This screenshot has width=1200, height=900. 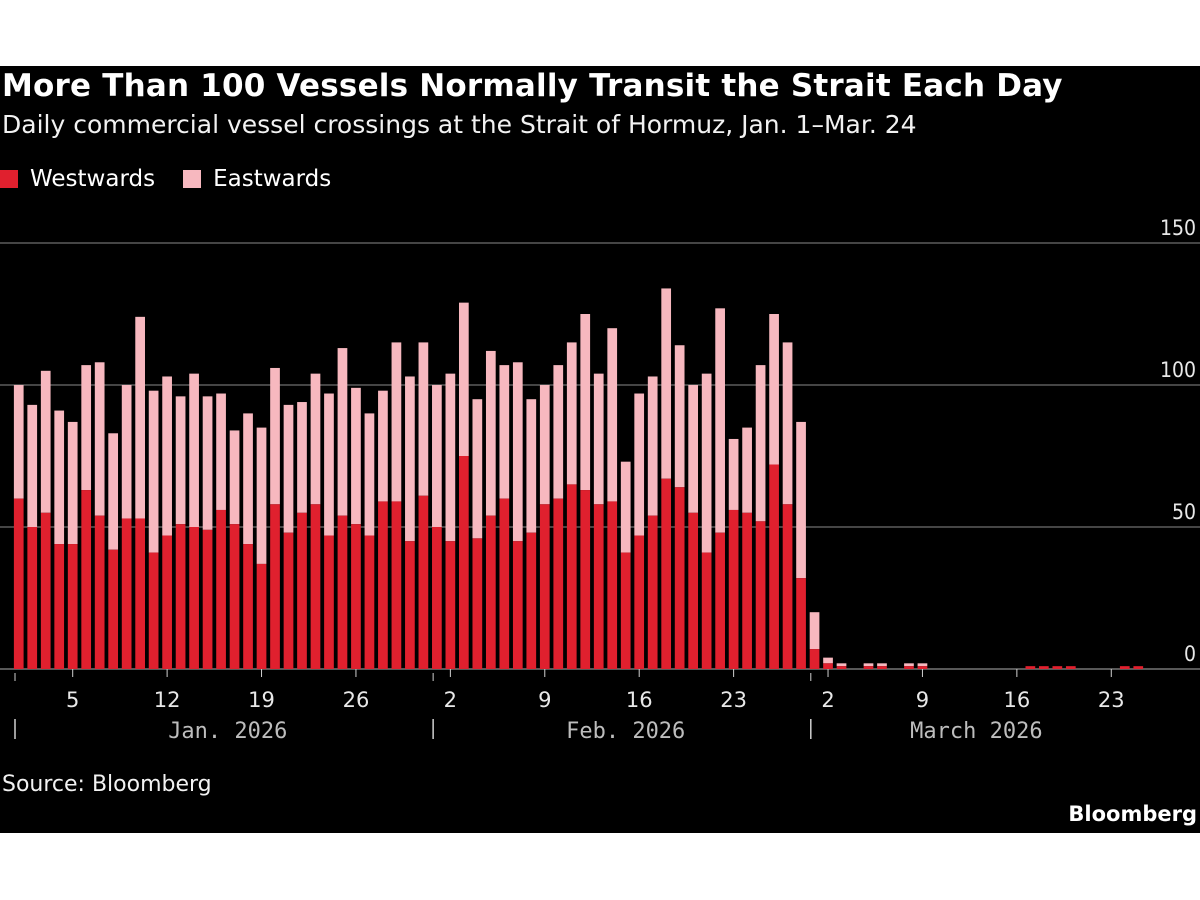 What do you see at coordinates (165, 179) in the screenshot?
I see `legend: Westwards Eastwards` at bounding box center [165, 179].